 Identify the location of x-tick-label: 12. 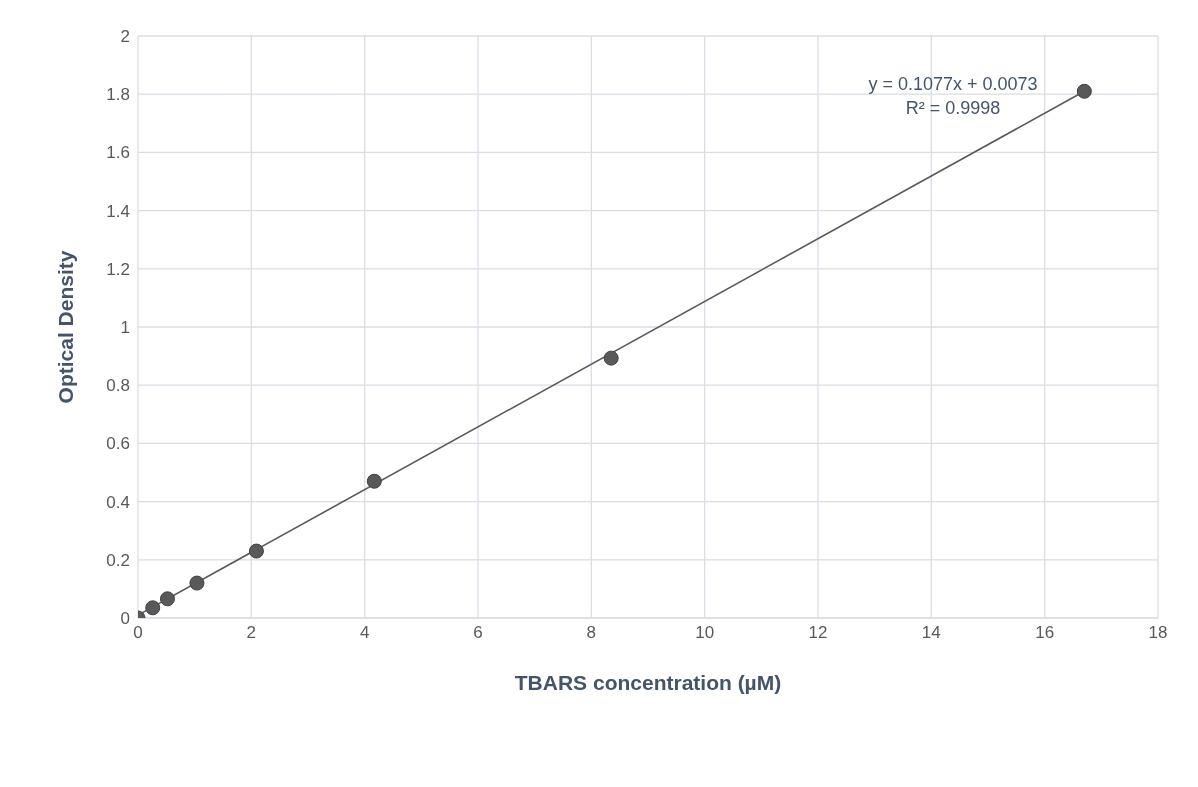
(818, 633).